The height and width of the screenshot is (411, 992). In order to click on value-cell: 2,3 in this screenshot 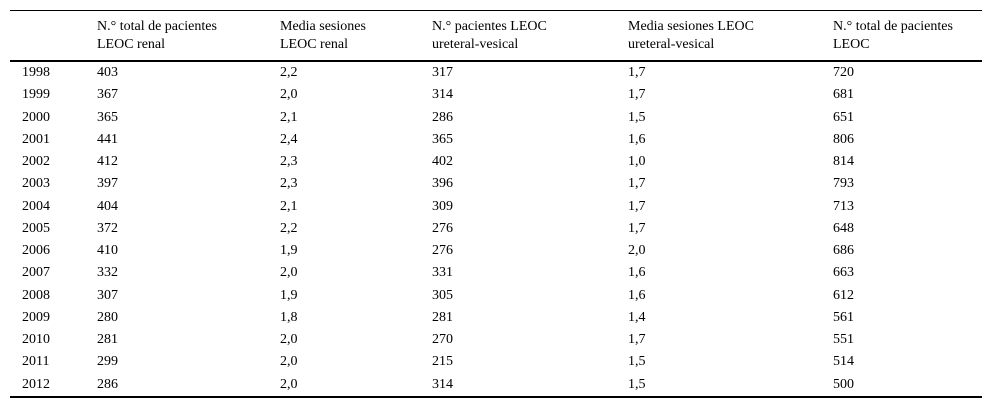, I will do `click(289, 161)`.